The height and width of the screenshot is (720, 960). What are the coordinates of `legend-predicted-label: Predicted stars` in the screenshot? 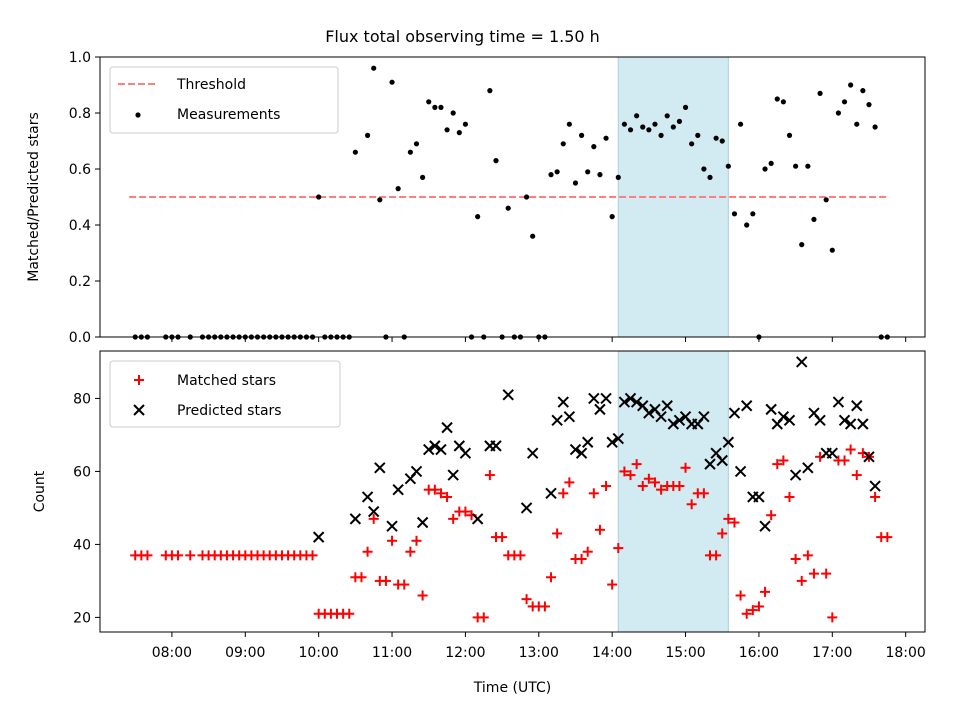 It's located at (229, 411).